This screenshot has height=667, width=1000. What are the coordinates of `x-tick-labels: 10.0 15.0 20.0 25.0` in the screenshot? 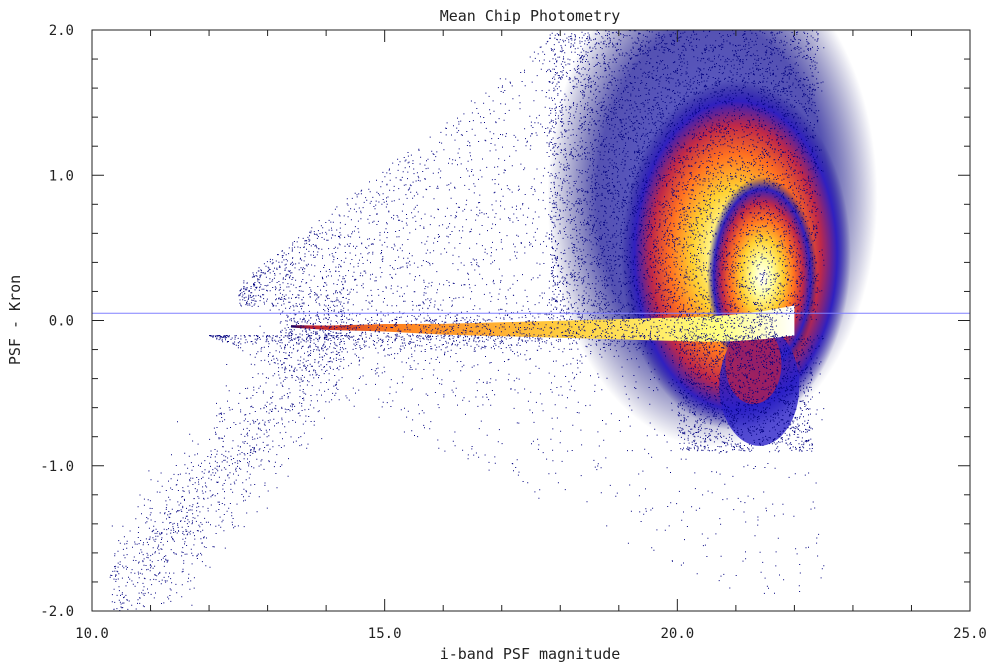 It's located at (531, 634).